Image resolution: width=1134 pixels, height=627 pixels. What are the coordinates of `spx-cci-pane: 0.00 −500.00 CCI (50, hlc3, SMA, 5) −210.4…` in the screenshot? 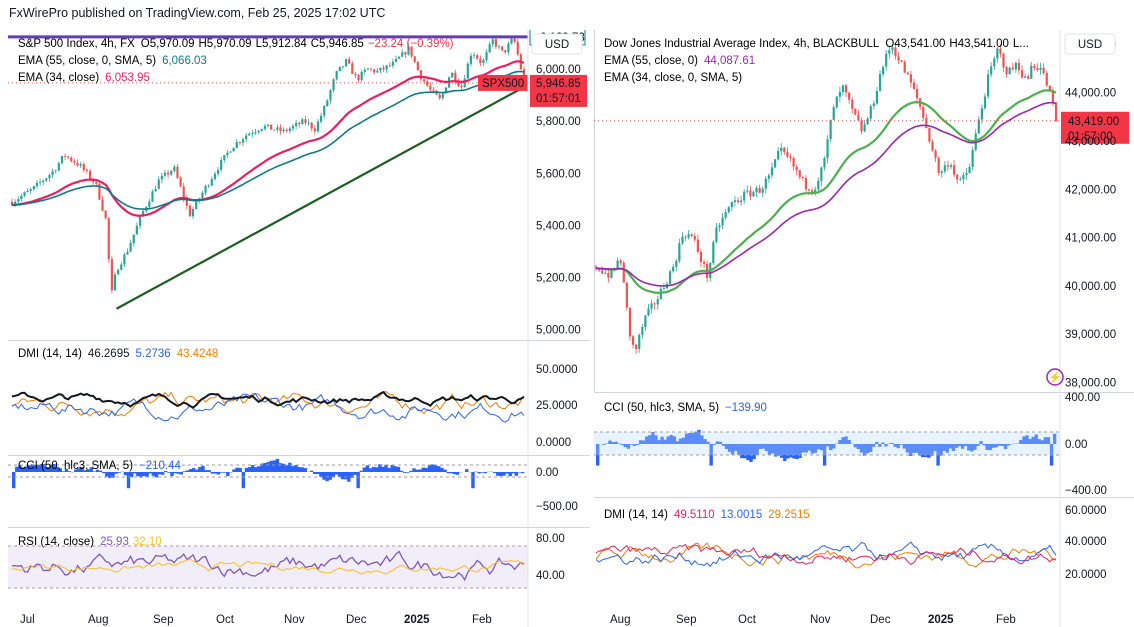 It's located at (299, 491).